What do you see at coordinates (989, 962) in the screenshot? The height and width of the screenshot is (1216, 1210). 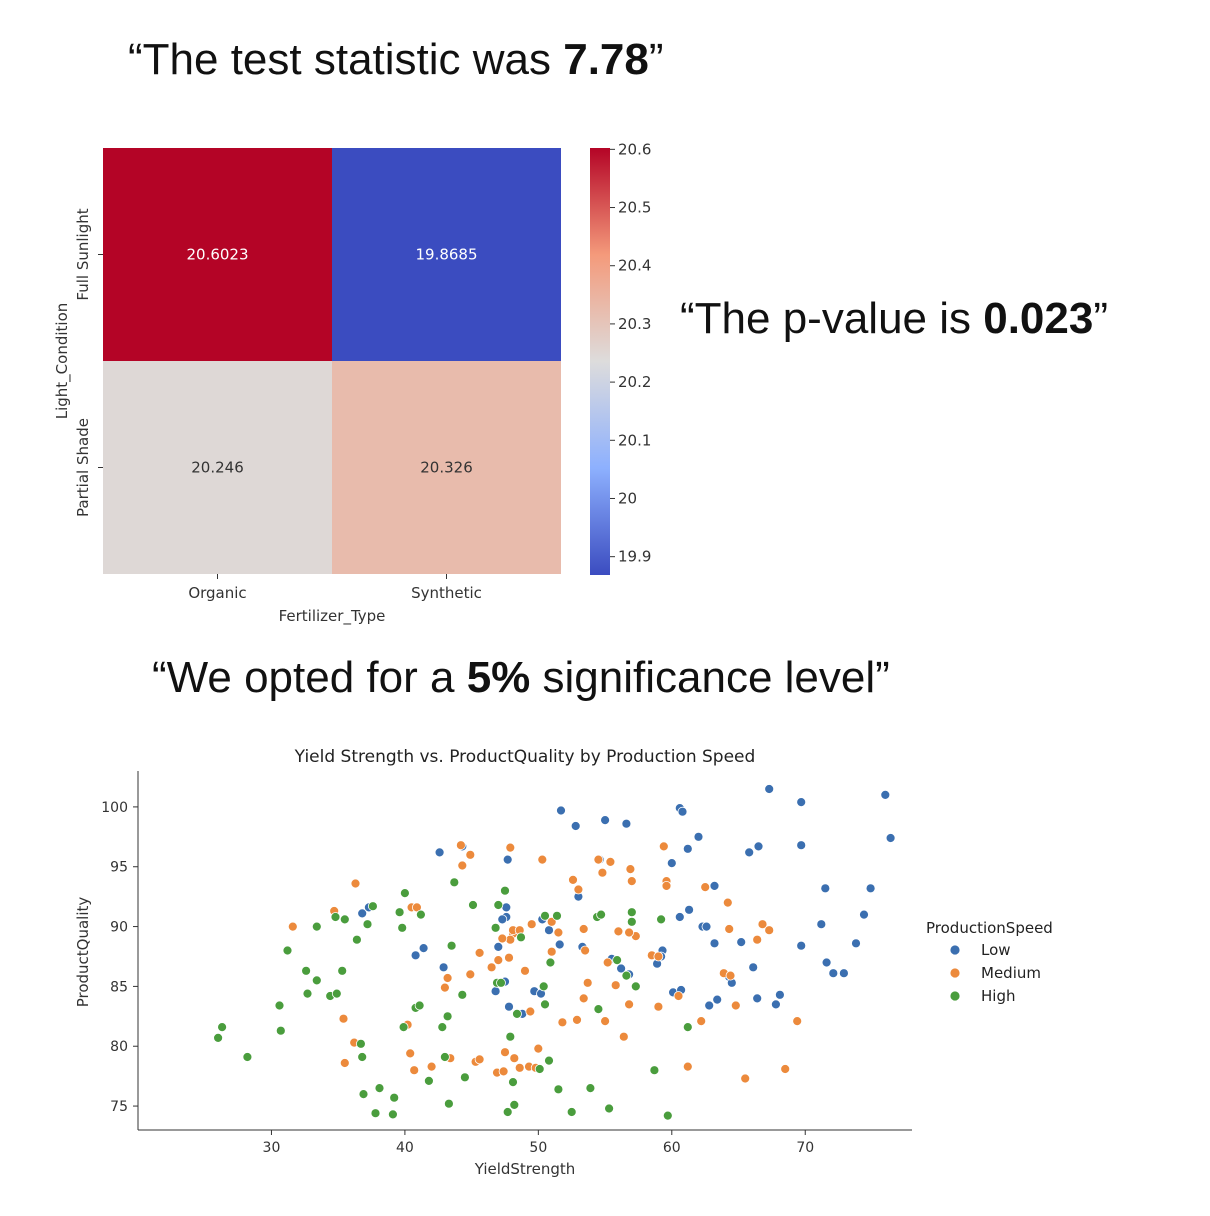 I see `scatter-legend: ProductionSpeed Low Medium High` at bounding box center [989, 962].